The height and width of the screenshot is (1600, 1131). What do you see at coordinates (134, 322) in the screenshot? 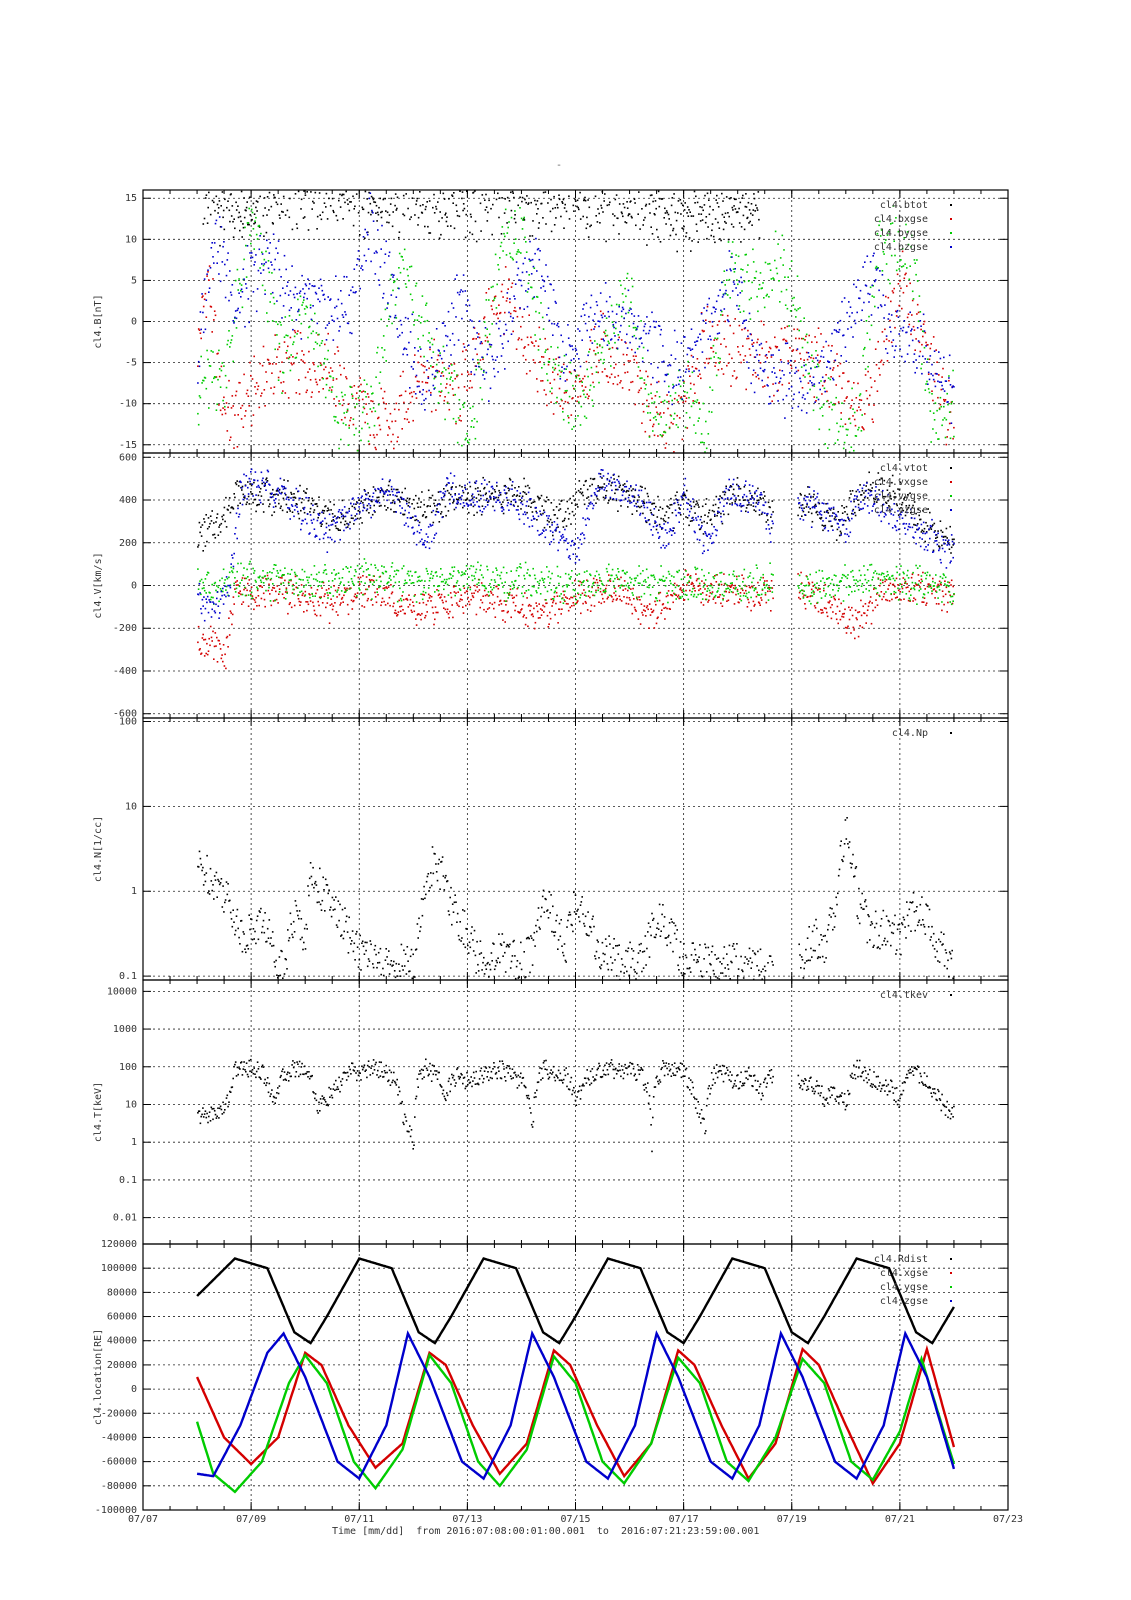
I see `y-tick-label: 0` at bounding box center [134, 322].